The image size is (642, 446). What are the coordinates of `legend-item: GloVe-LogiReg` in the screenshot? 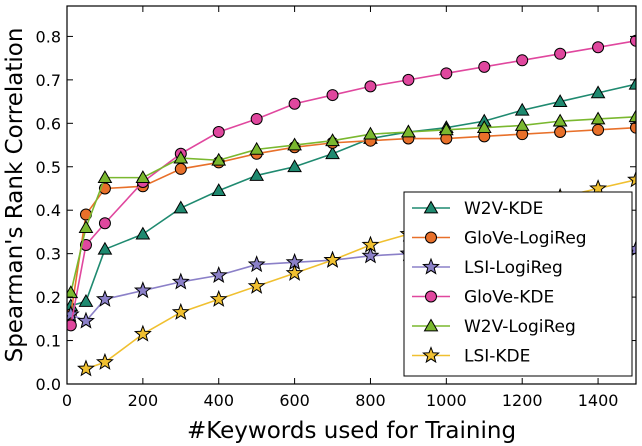 It's located at (499, 239).